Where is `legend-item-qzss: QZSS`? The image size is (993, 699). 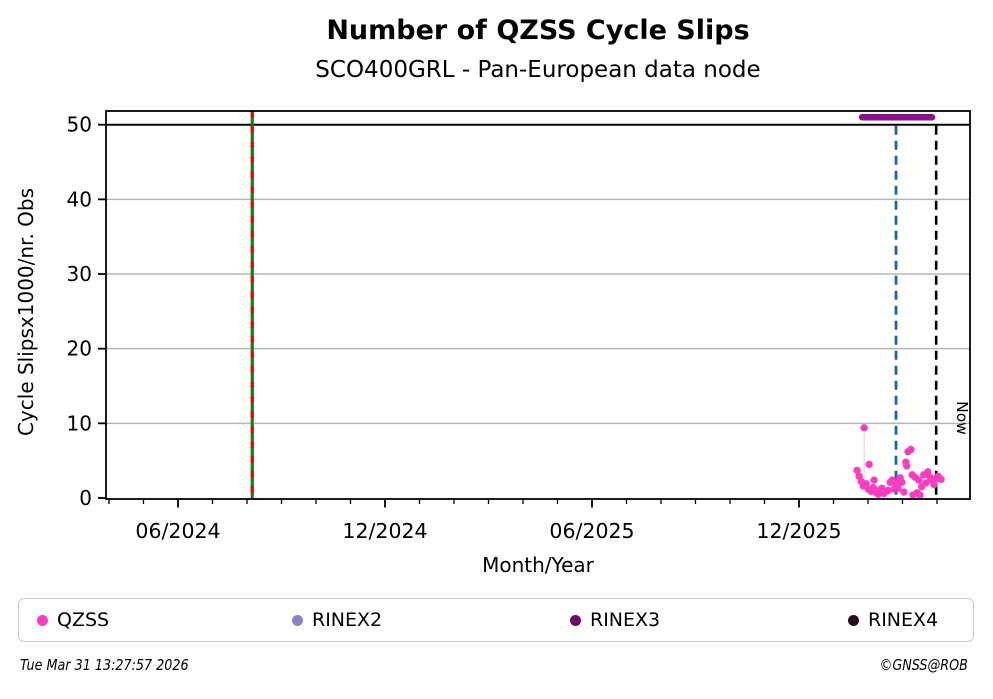
legend-item-qzss: QZSS is located at coordinates (73, 620).